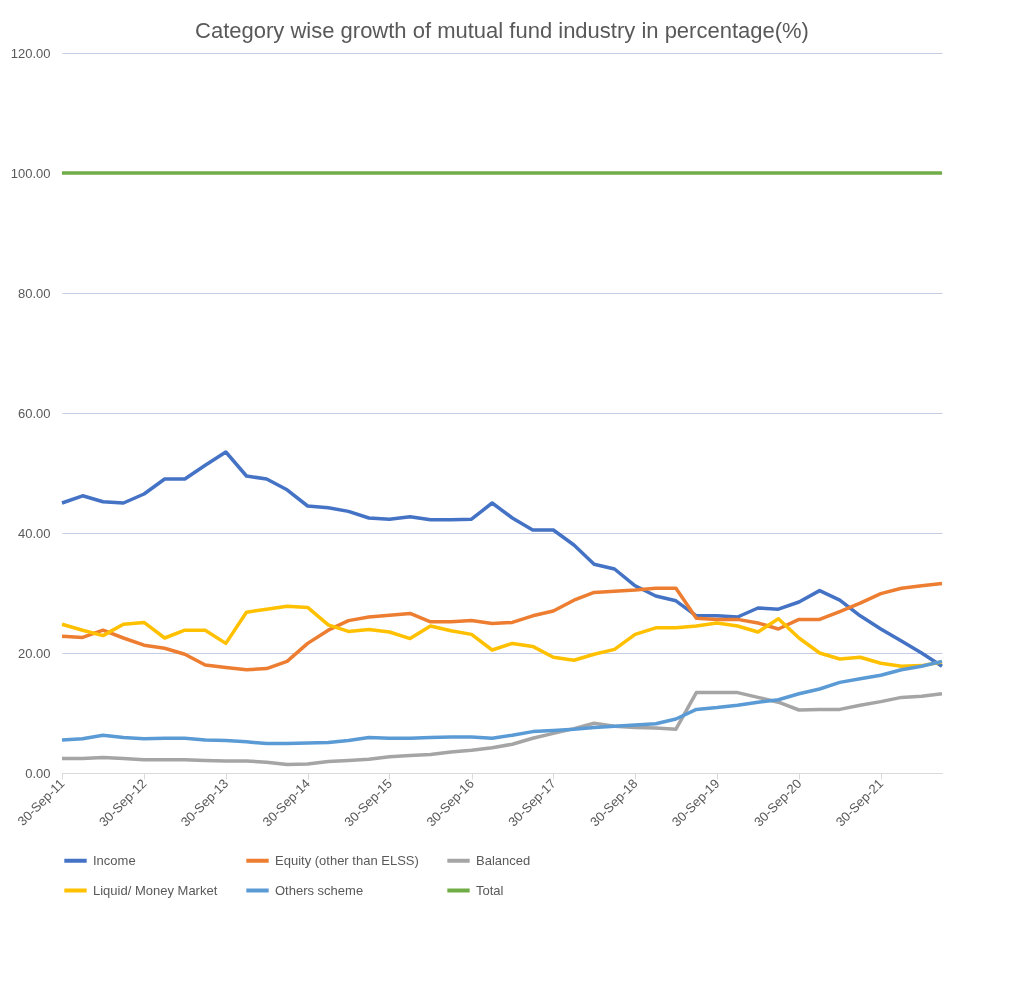 The image size is (1019, 1008). What do you see at coordinates (490, 890) in the screenshot?
I see `legend-label: Total` at bounding box center [490, 890].